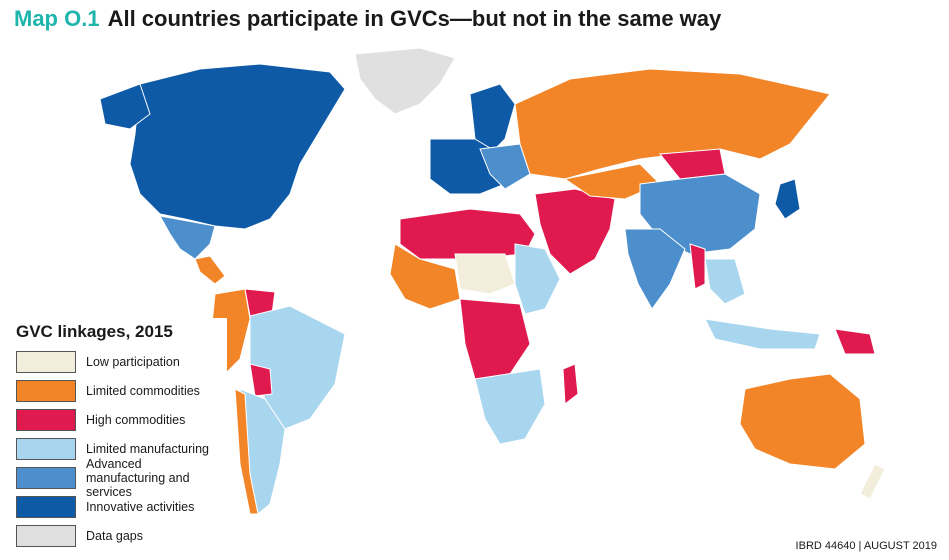 The image size is (949, 560). What do you see at coordinates (143, 391) in the screenshot?
I see `legend-label: Limited commodities` at bounding box center [143, 391].